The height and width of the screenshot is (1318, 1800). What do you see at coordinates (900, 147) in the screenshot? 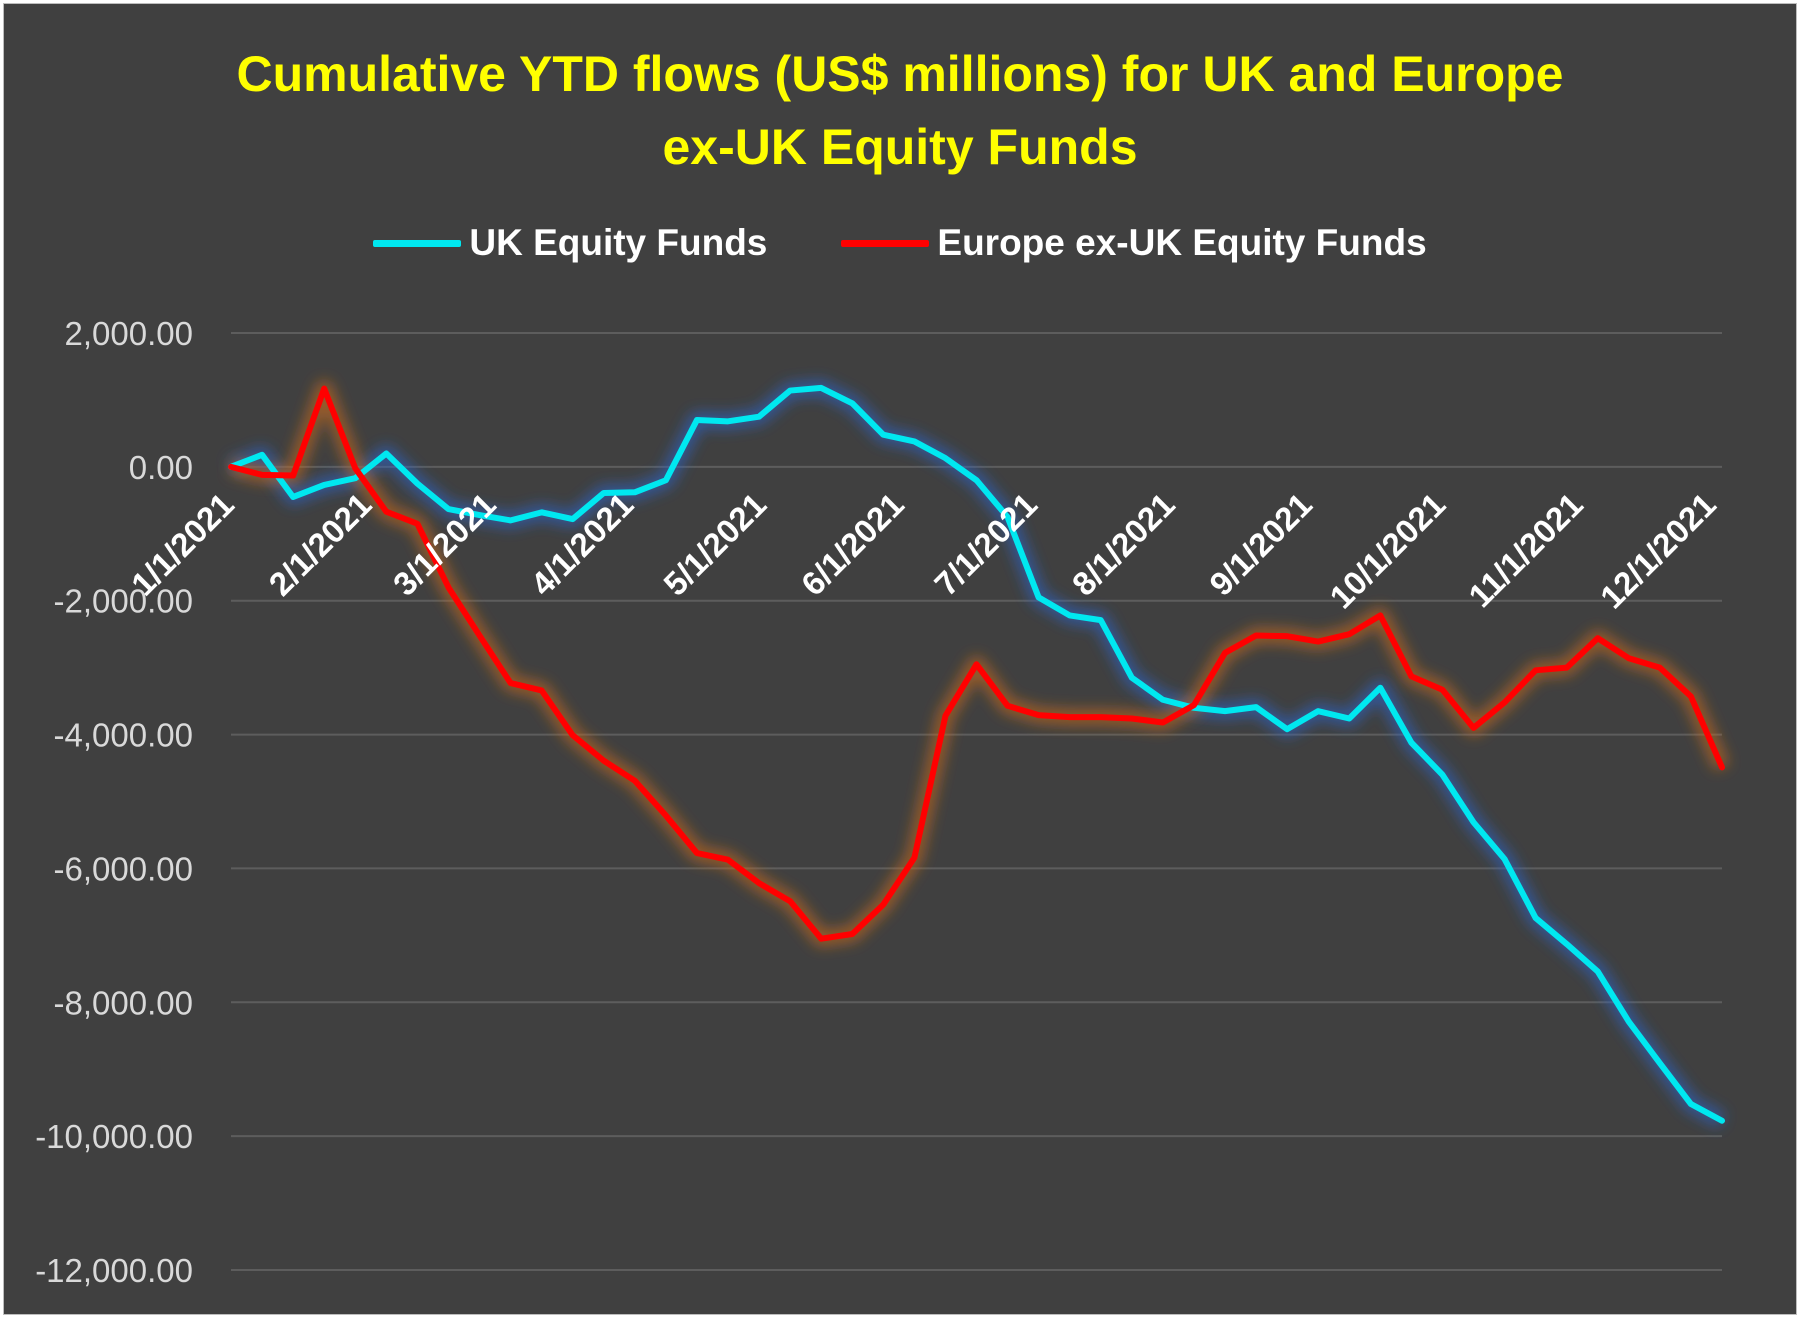
I see `chart-title-line-2: ex-UK Equity Funds` at bounding box center [900, 147].